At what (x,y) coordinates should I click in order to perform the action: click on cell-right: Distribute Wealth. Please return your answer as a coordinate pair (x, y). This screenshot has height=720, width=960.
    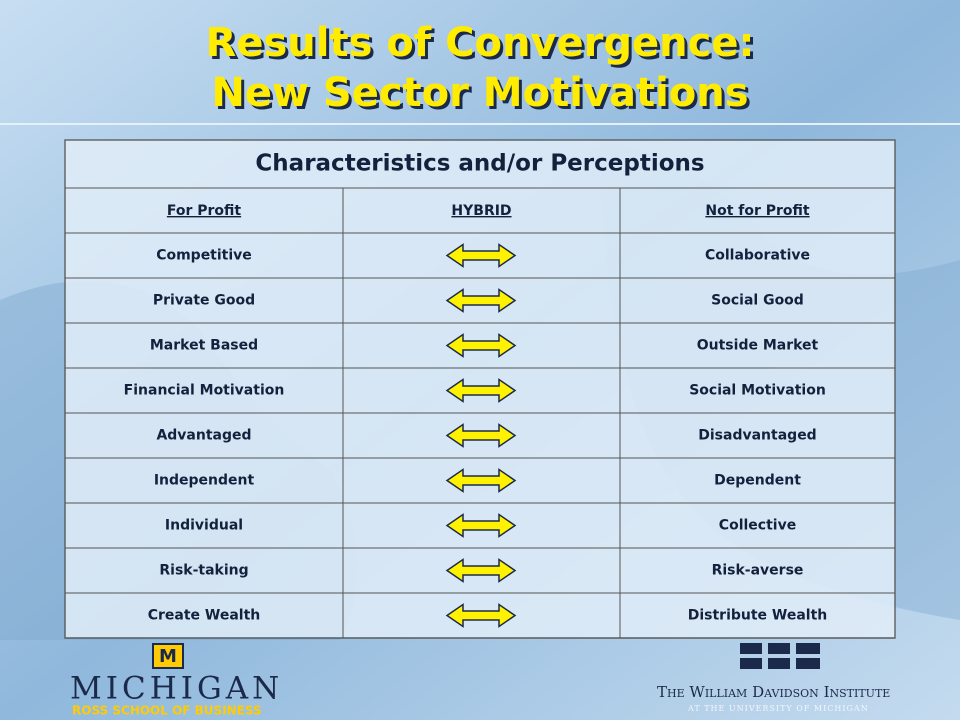
    Looking at the image, I should click on (758, 616).